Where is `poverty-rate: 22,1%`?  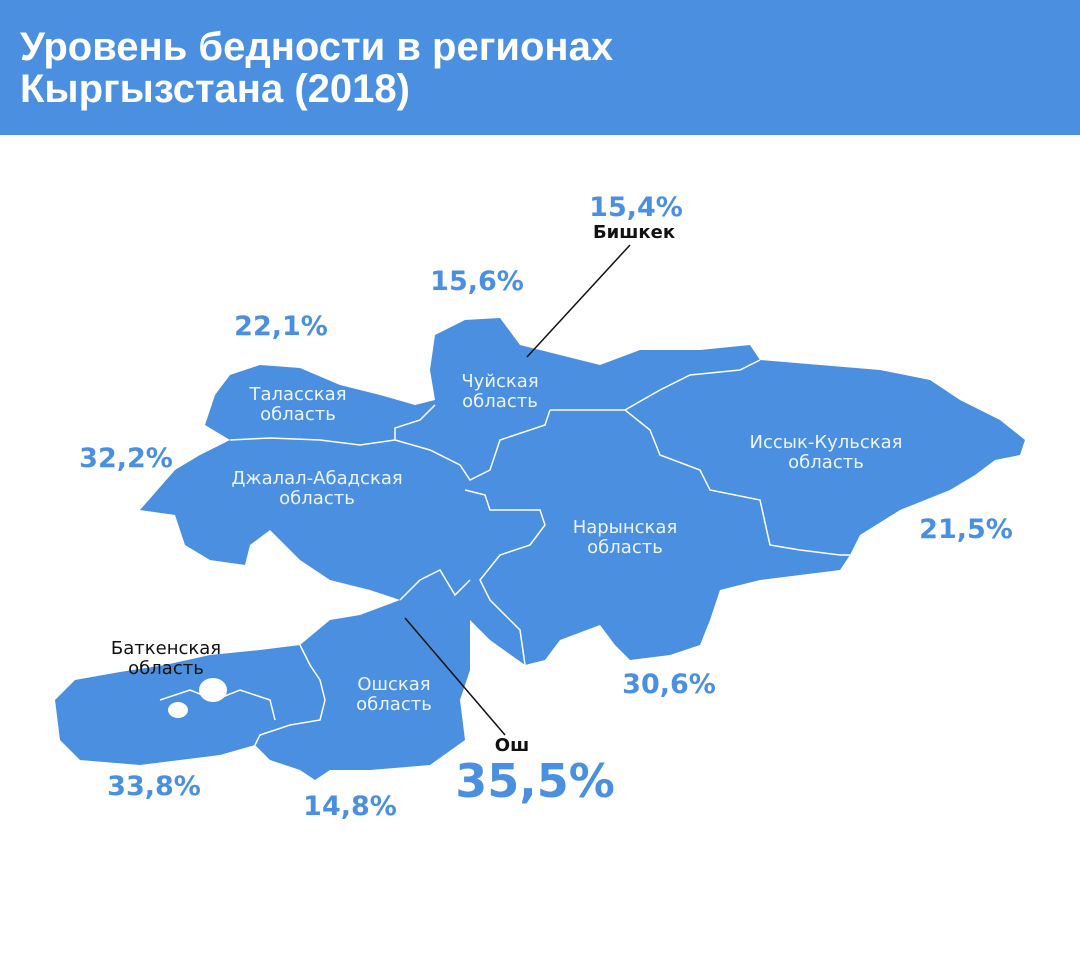 poverty-rate: 22,1% is located at coordinates (281, 326).